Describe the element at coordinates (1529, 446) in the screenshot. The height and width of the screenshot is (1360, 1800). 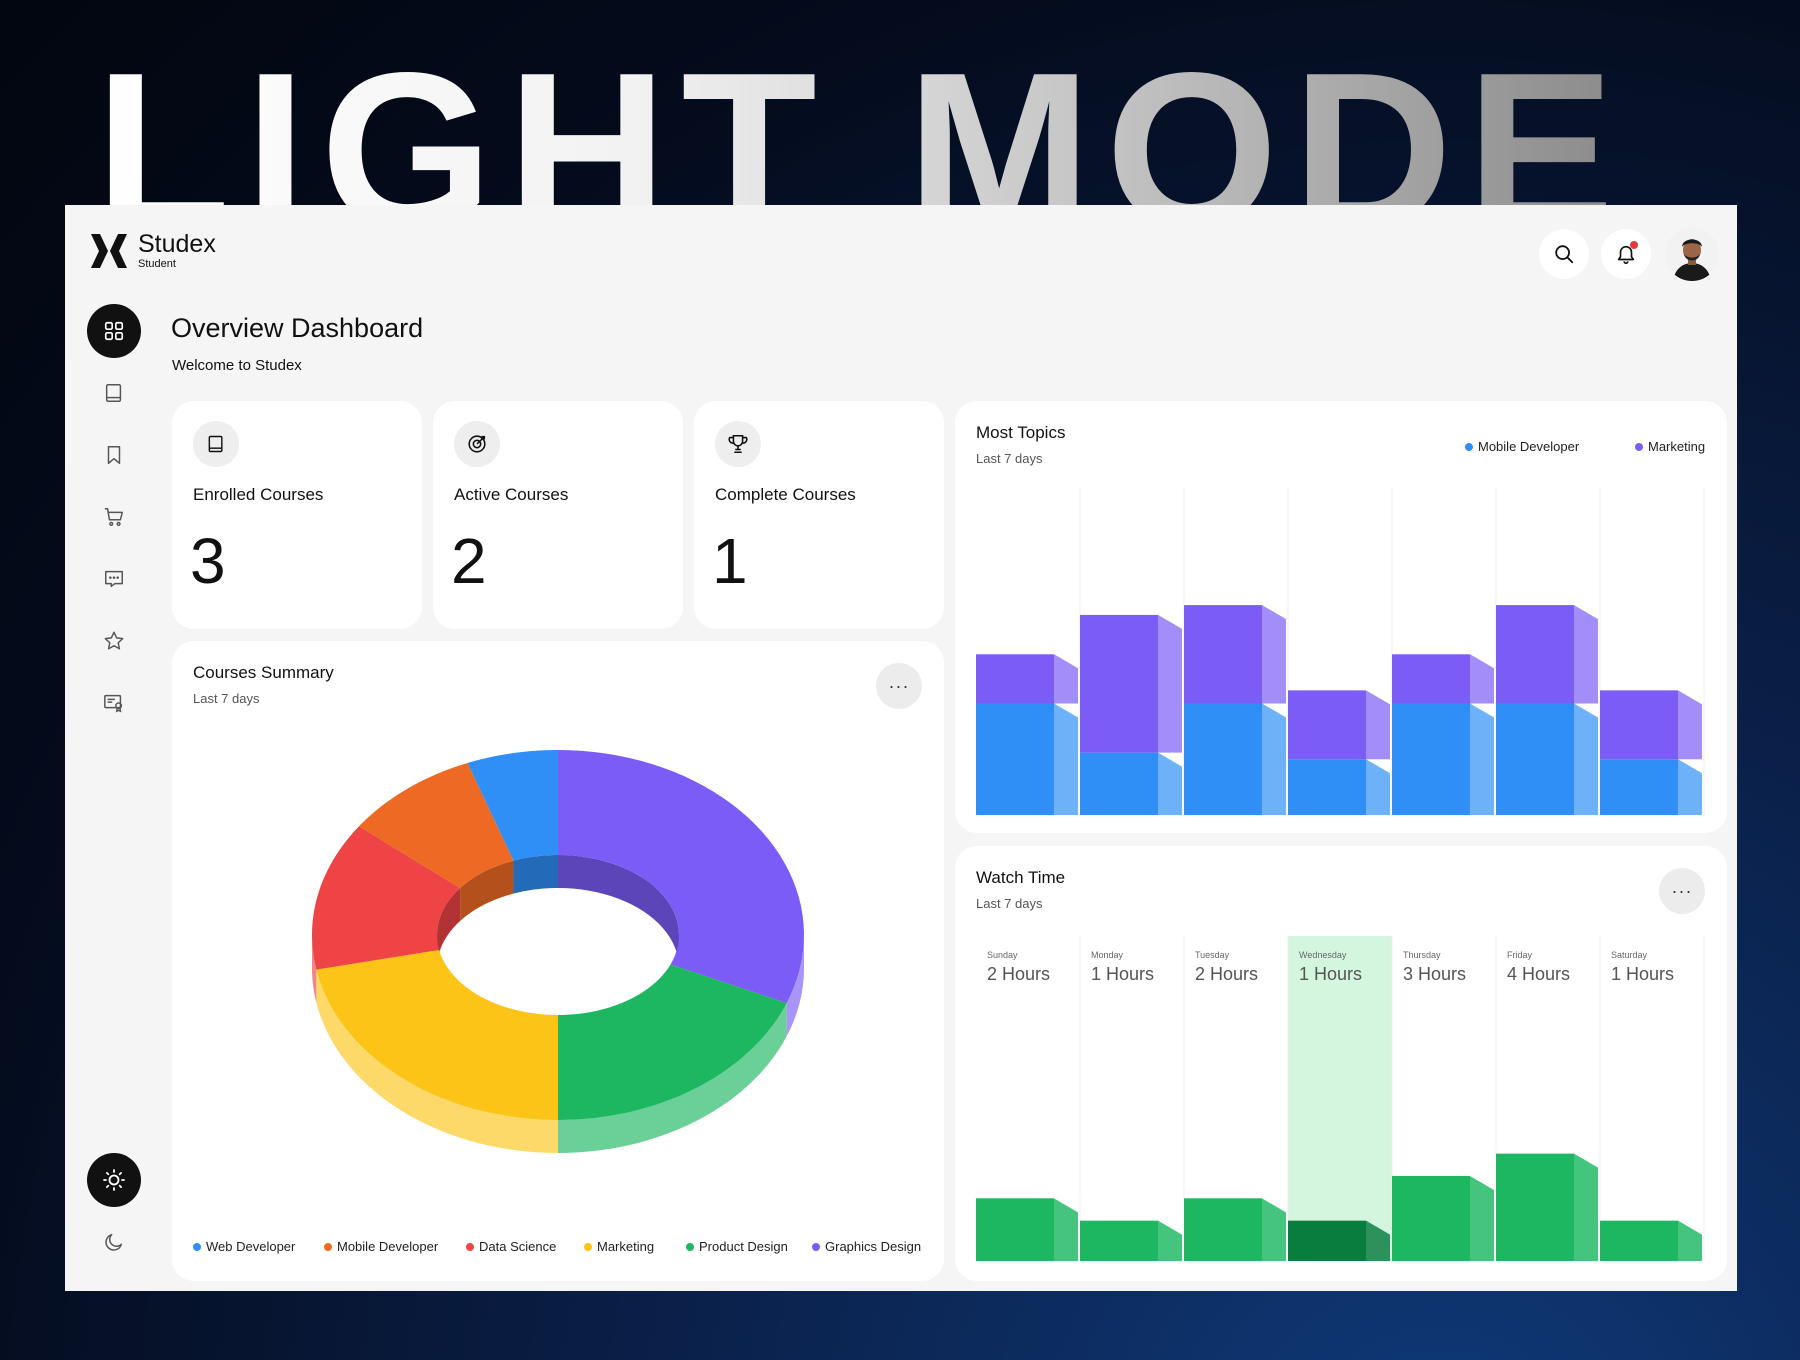
I see `legend-label: Mobile Developer` at that location.